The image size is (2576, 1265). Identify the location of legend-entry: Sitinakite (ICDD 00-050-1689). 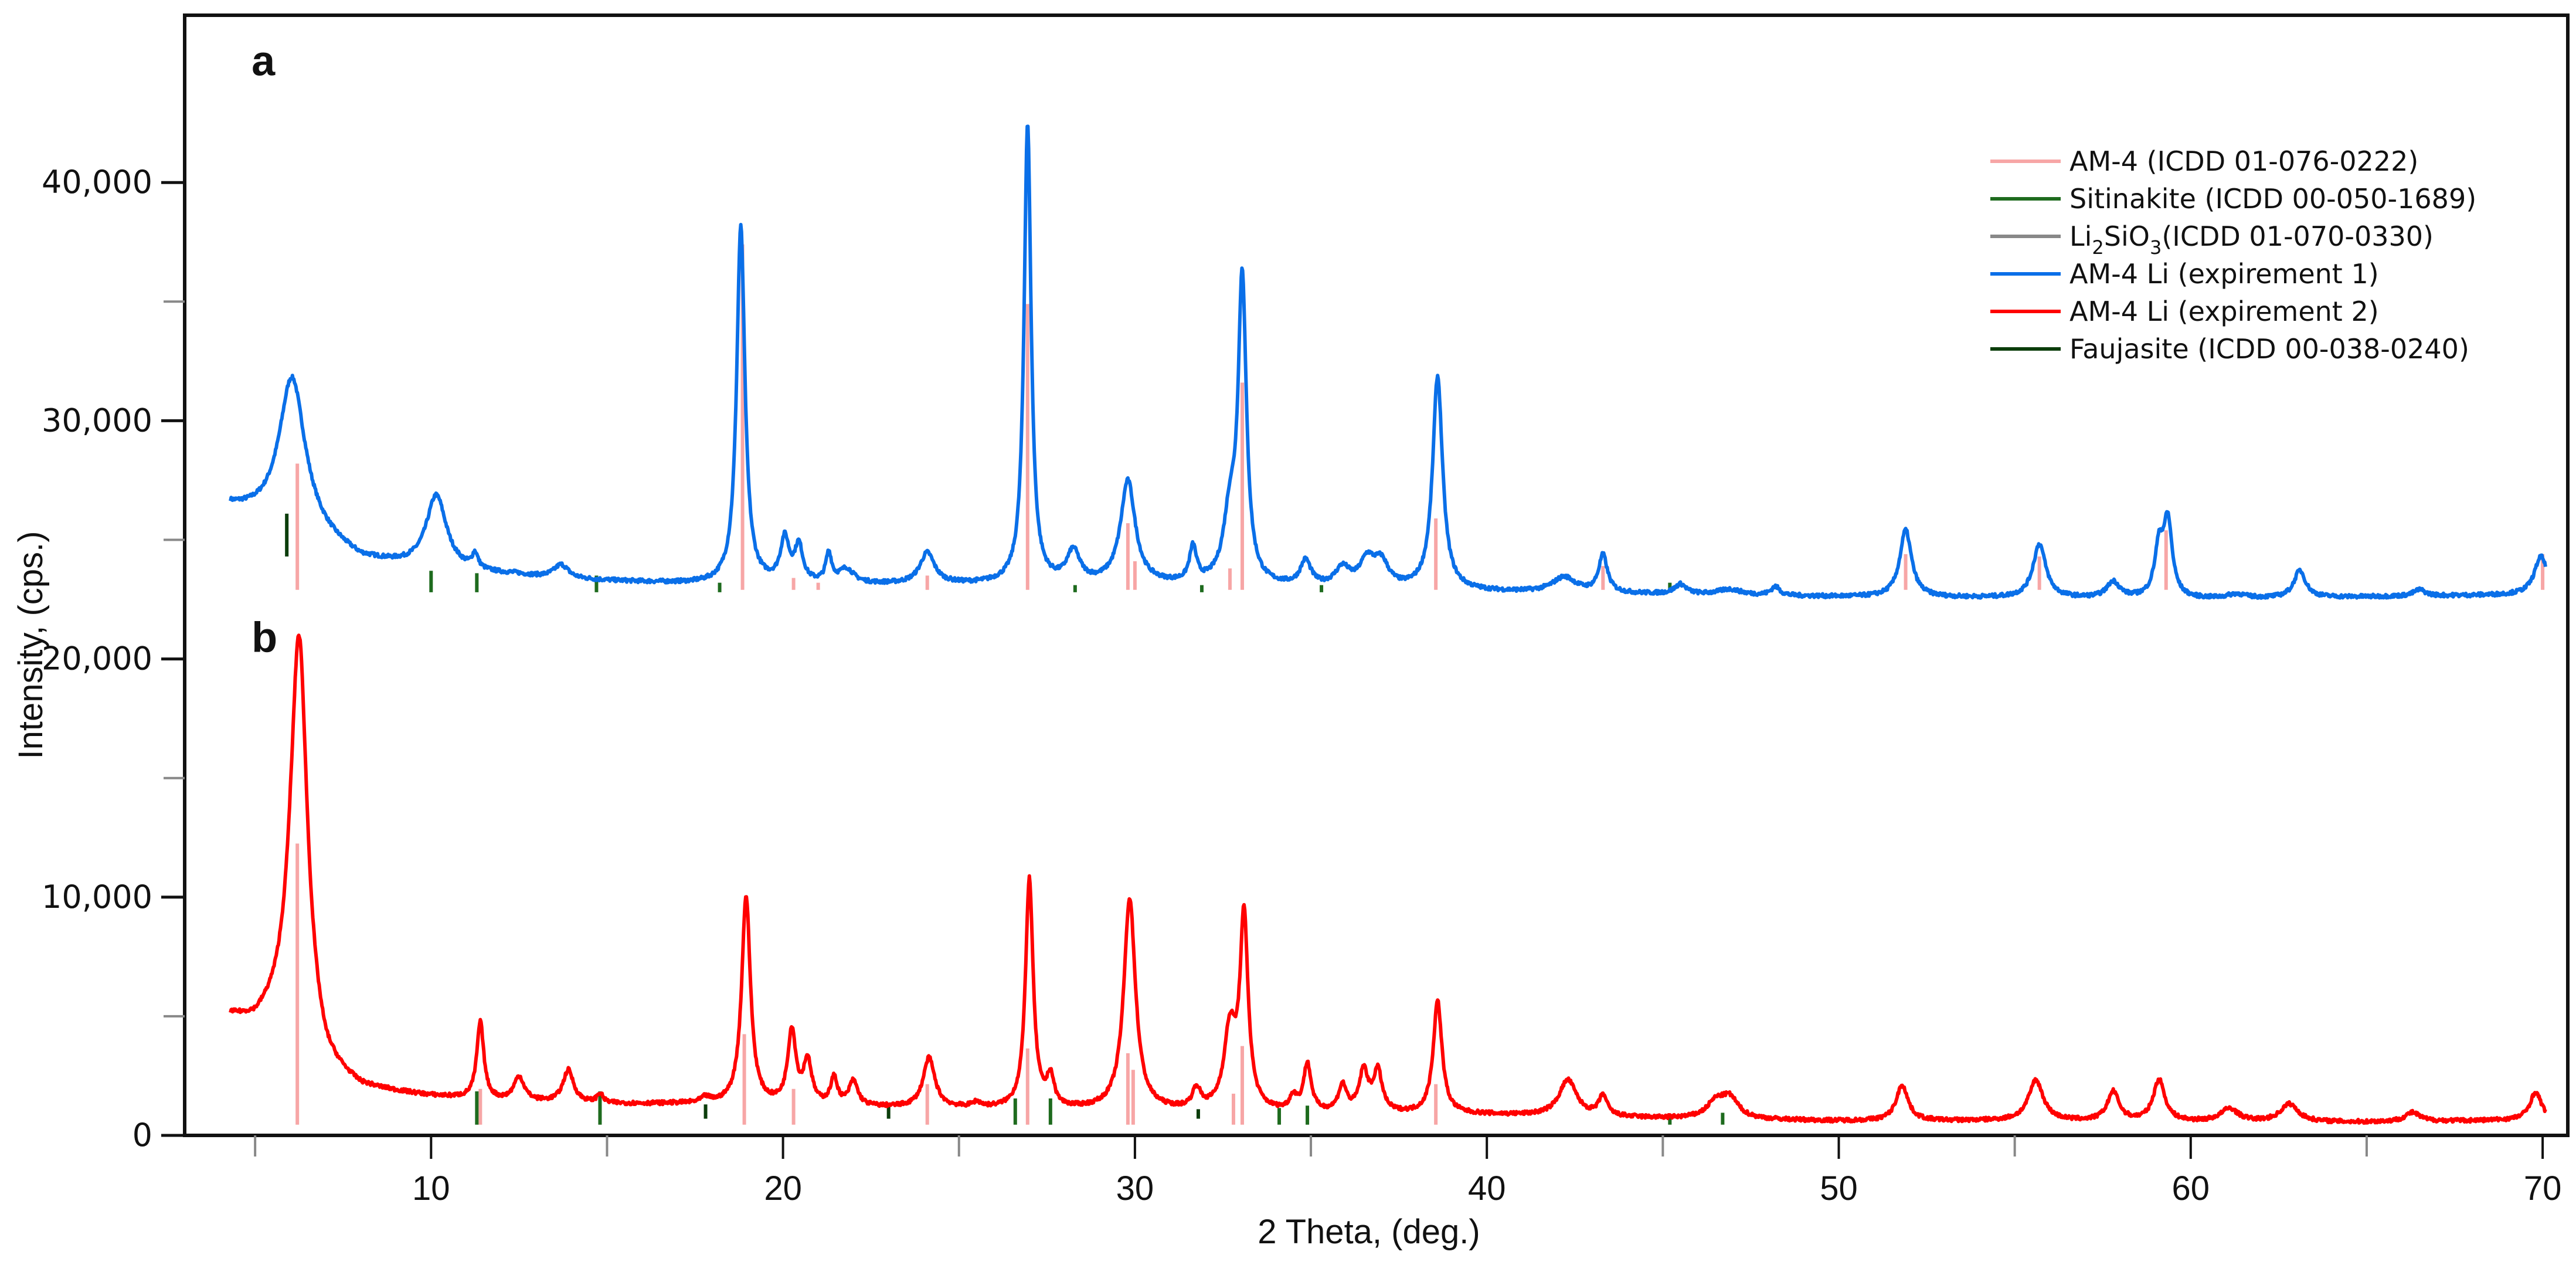
(2273, 199).